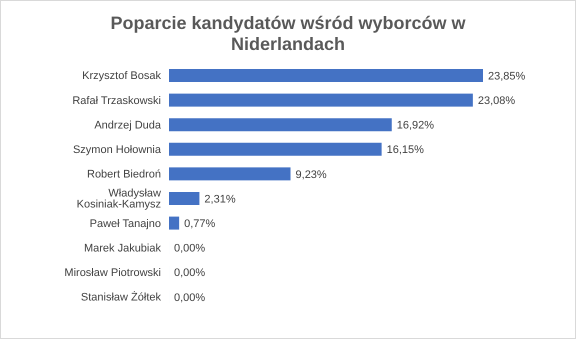 The height and width of the screenshot is (339, 576). I want to click on y-tick-label: Stanisław Żółtek, so click(121, 297).